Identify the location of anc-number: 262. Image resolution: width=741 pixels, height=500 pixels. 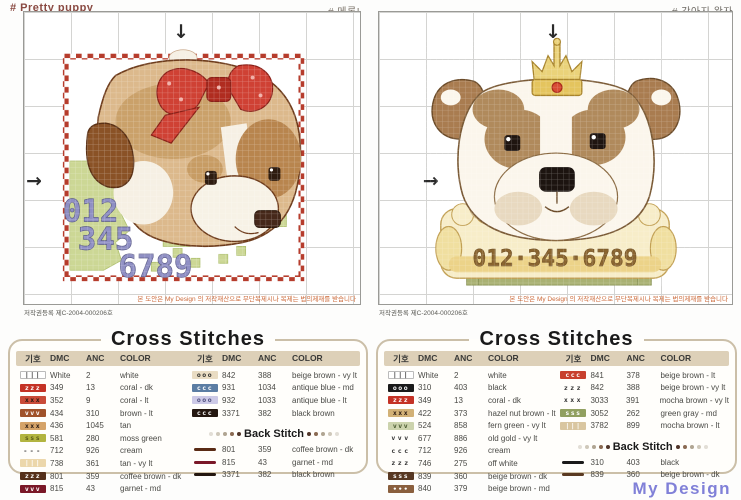
(633, 413).